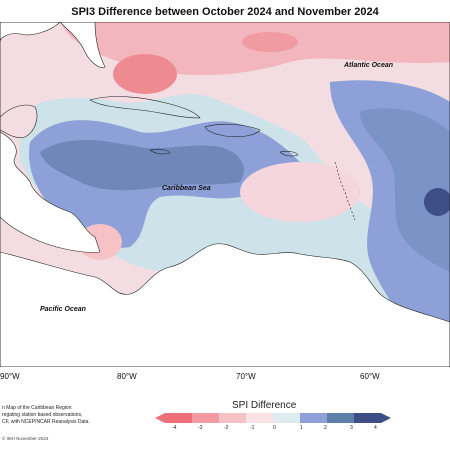  What do you see at coordinates (145, 74) in the screenshot?
I see `strong-negative-bahamas` at bounding box center [145, 74].